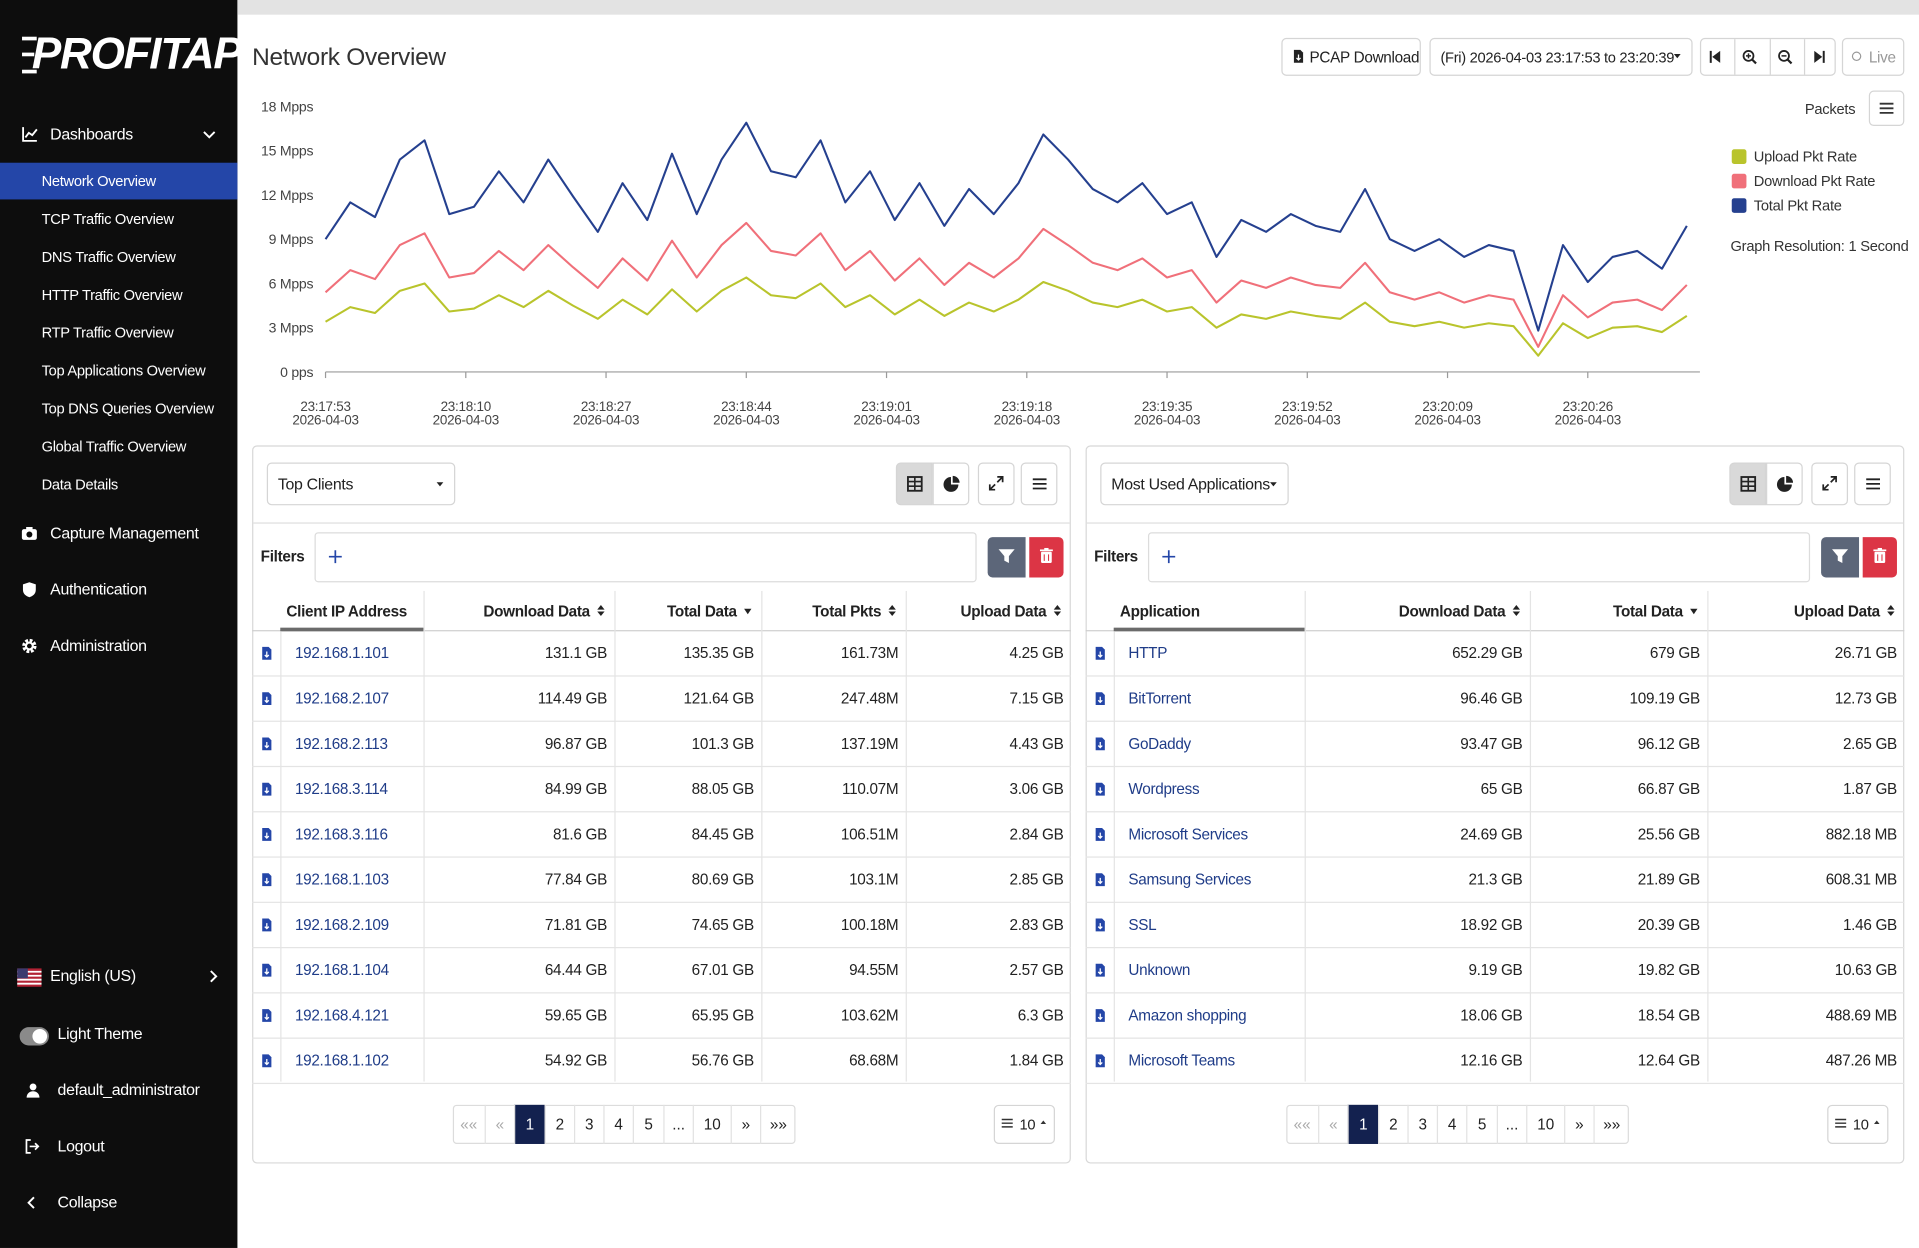  Describe the element at coordinates (341, 834) in the screenshot. I see `cell-link: 192.168.3.116` at that location.